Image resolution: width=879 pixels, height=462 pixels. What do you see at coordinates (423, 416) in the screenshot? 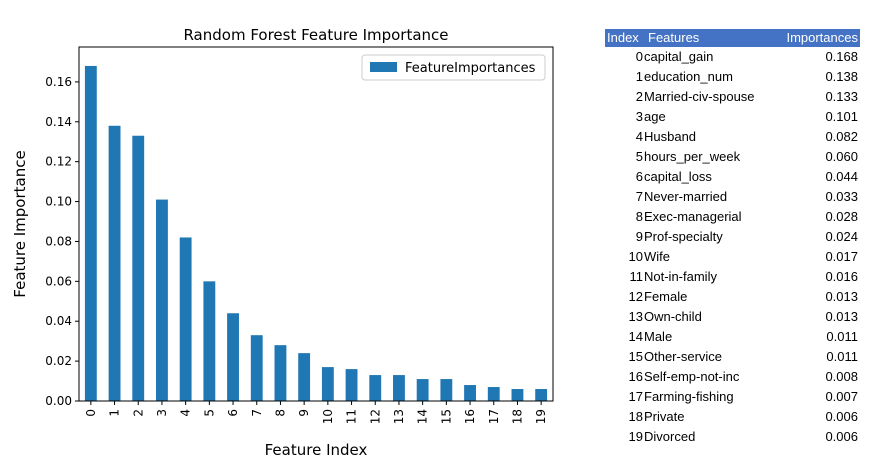
I see `x-tick-label: 14` at bounding box center [423, 416].